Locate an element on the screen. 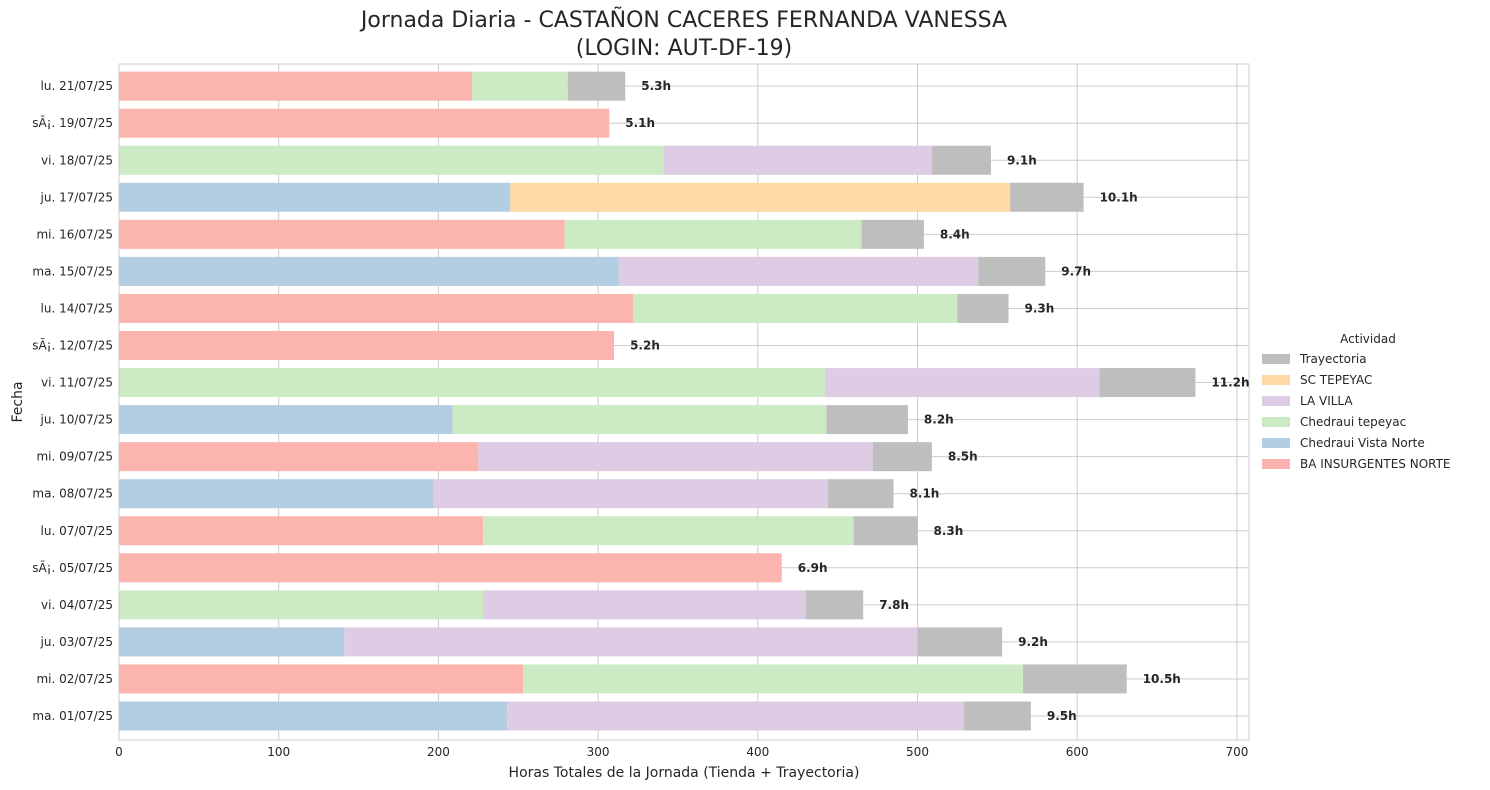 The image size is (1490, 790). legend-entry-label: Chedraui Vista Norte is located at coordinates (1362, 443).